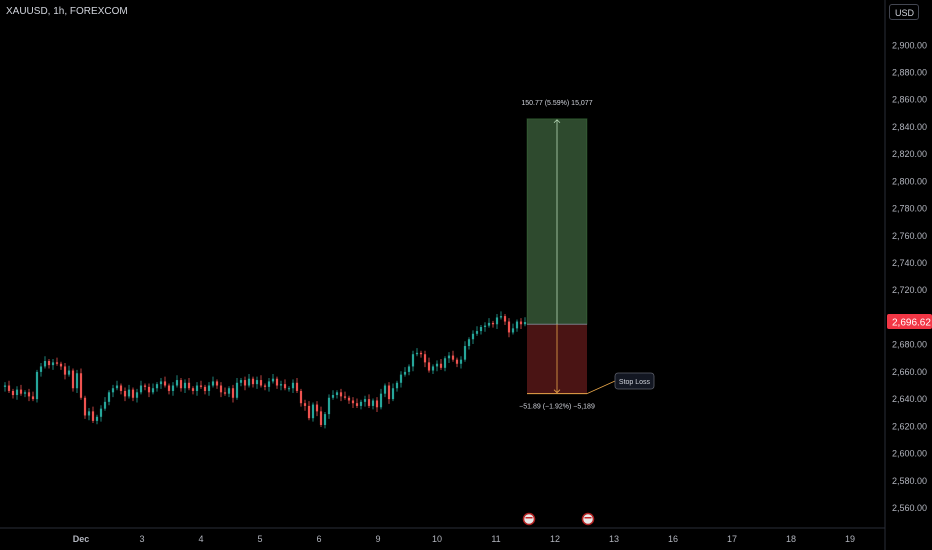 The width and height of the screenshot is (932, 550). What do you see at coordinates (557, 391) in the screenshot?
I see `stop-arrow-head` at bounding box center [557, 391].